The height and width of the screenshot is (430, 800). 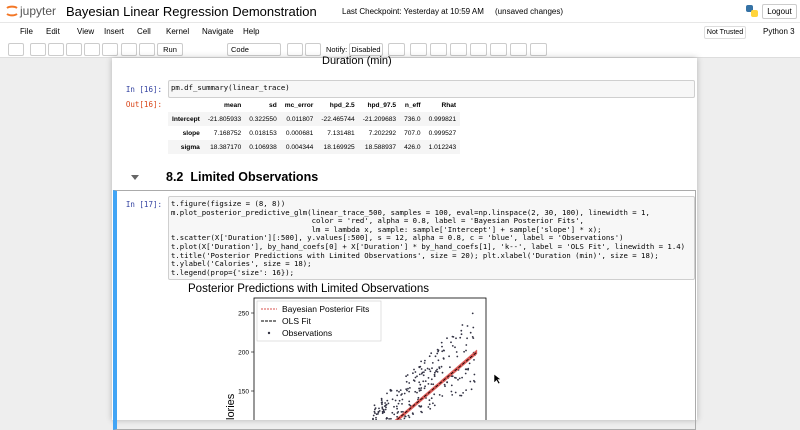 I want to click on menu-item: Navigate, so click(x=218, y=31).